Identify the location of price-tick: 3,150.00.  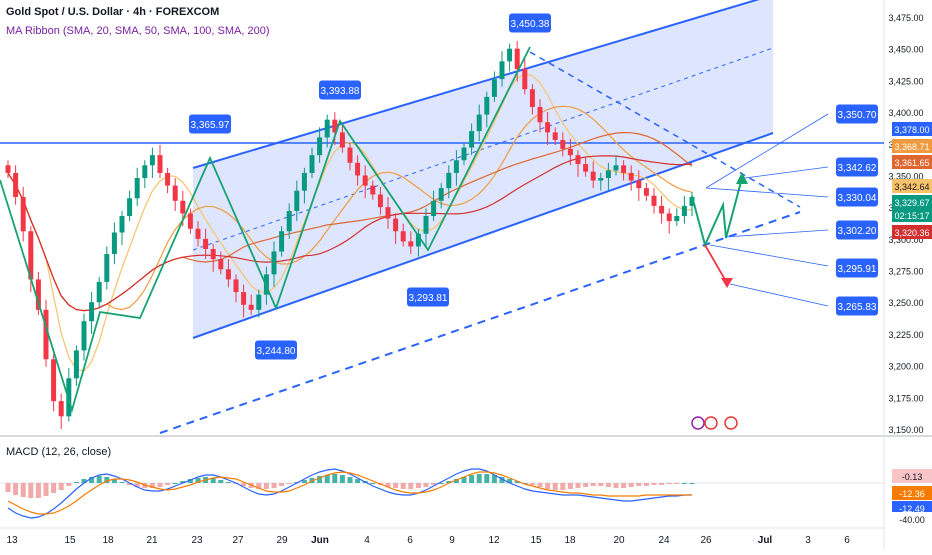
(905, 430).